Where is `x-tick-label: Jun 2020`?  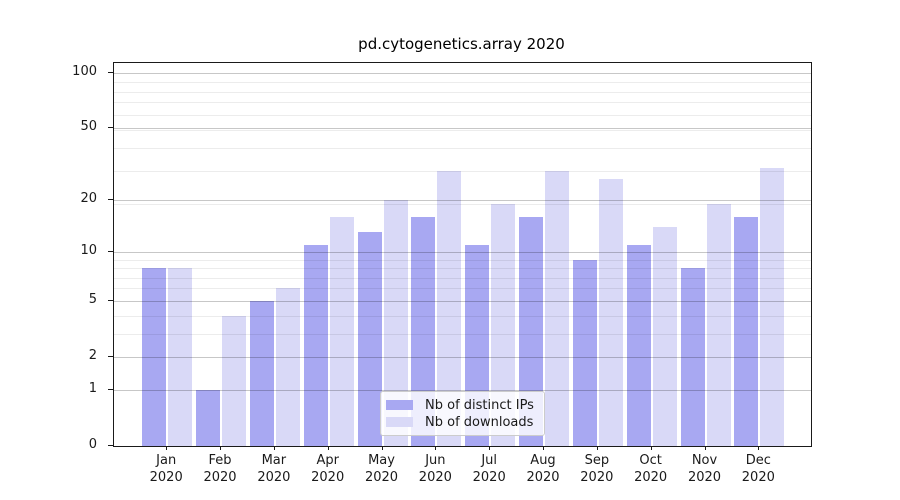 x-tick-label: Jun 2020 is located at coordinates (435, 469).